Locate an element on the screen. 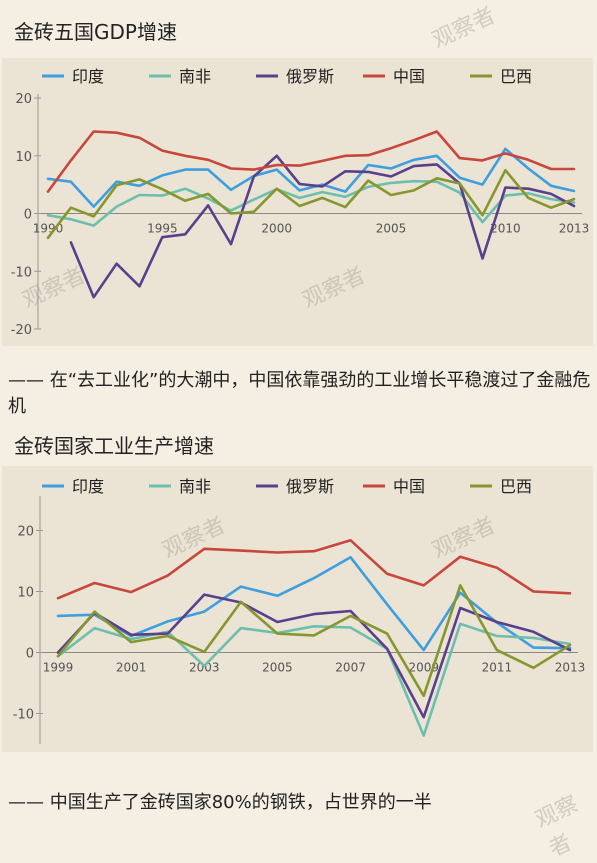 This screenshot has width=597, height=863. caption-1: —— 在“去工业化”的大潮中，中国依靠强劲的工业增长平稳渡过了金融危机 is located at coordinates (299, 393).